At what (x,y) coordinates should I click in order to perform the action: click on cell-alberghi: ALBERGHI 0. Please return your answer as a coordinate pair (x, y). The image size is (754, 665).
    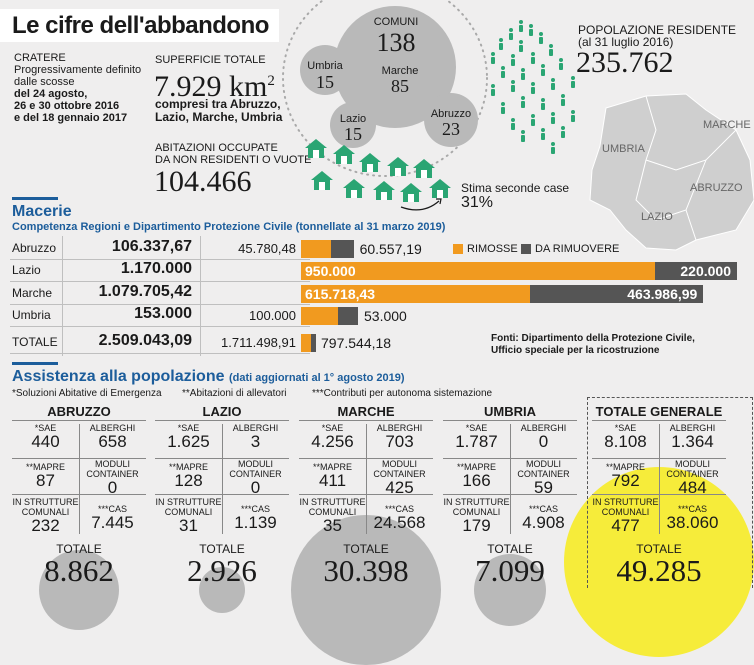
    Looking at the image, I should click on (543, 437).